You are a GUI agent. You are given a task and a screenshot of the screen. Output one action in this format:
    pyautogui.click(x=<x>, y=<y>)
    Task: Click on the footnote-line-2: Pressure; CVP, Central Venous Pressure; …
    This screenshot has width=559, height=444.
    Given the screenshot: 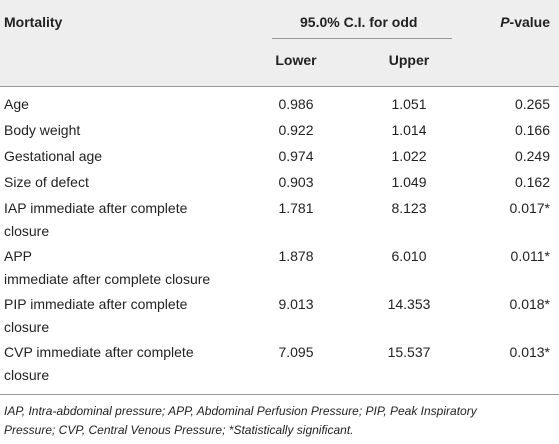 What is the action you would take?
    pyautogui.click(x=179, y=430)
    